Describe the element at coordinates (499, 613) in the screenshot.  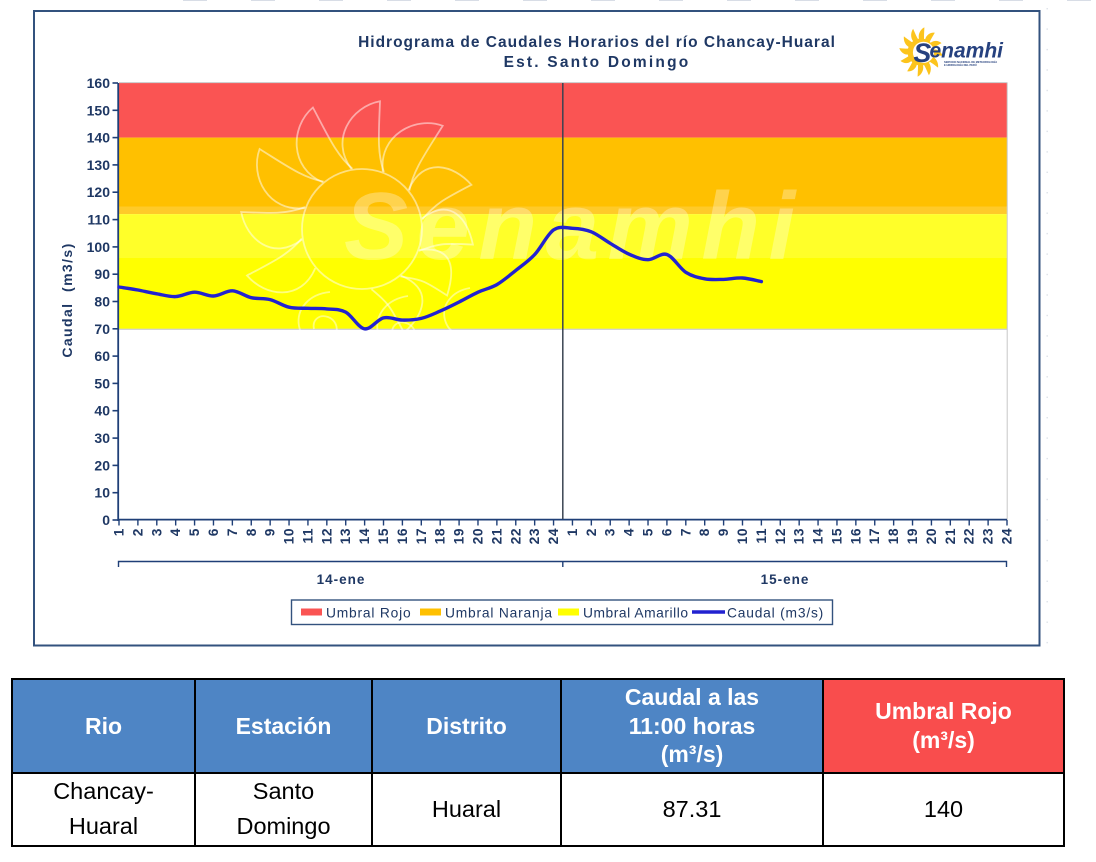
I see `svg-text: Umbral Naranja` at that location.